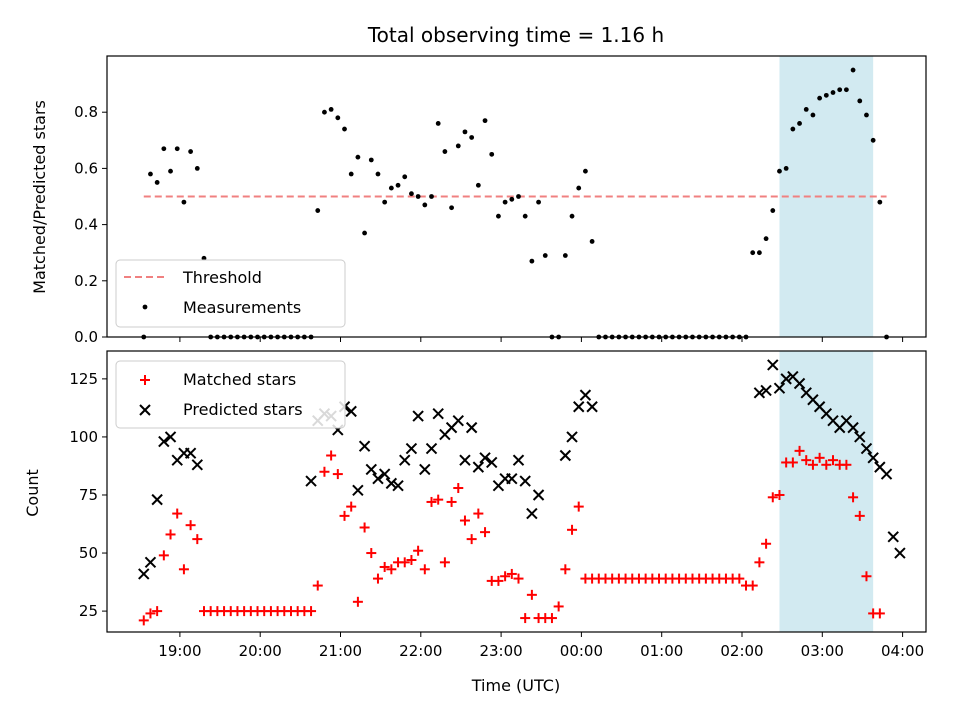 This screenshot has height=720, width=960. I want to click on x-tick-label: 02:00, so click(741, 651).